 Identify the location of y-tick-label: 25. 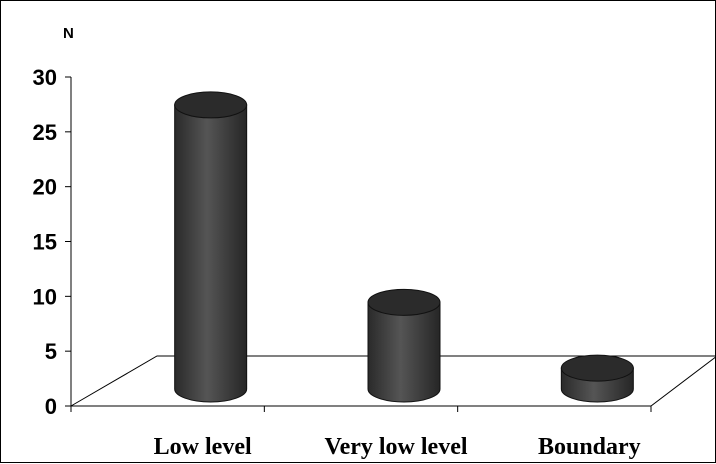
(45, 132).